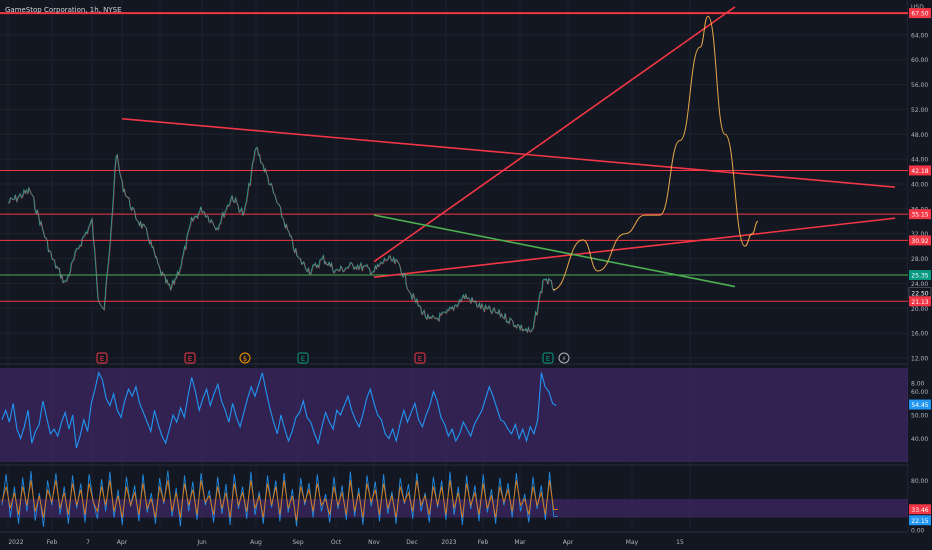 The height and width of the screenshot is (550, 932). I want to click on price-tick-label: 40.00, so click(919, 185).